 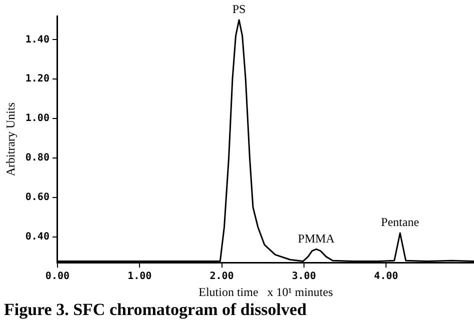 What do you see at coordinates (37, 40) in the screenshot?
I see `y-tick-label: 1.40` at bounding box center [37, 40].